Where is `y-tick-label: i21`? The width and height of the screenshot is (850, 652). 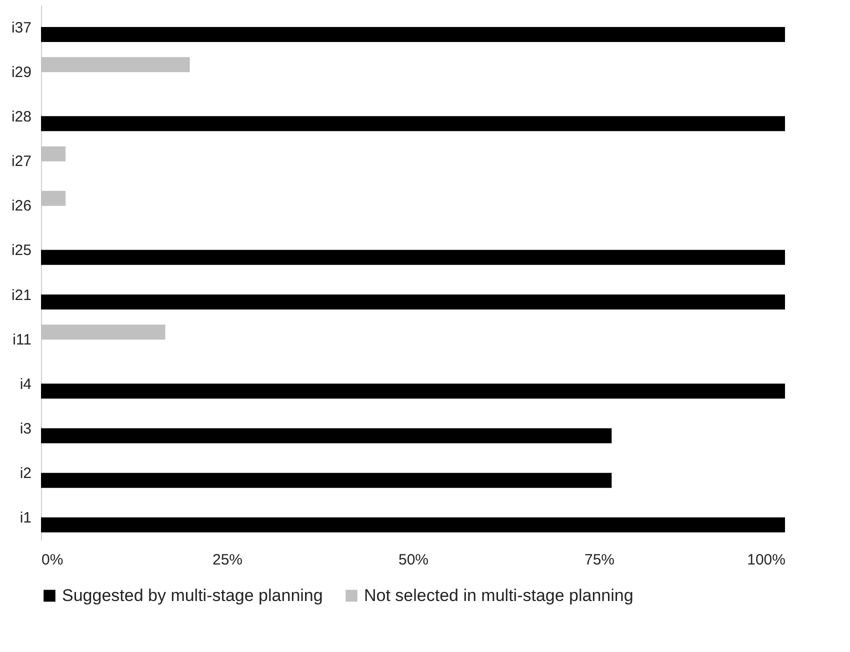 y-tick-label: i21 is located at coordinates (21, 295).